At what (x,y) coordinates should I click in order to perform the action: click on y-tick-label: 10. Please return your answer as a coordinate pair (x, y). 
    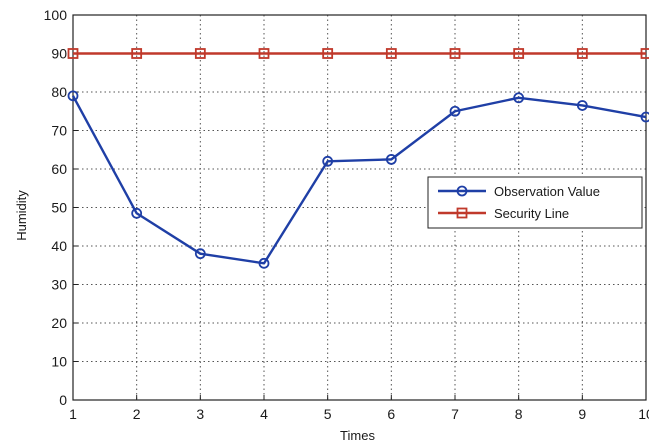
    Looking at the image, I should click on (59, 362).